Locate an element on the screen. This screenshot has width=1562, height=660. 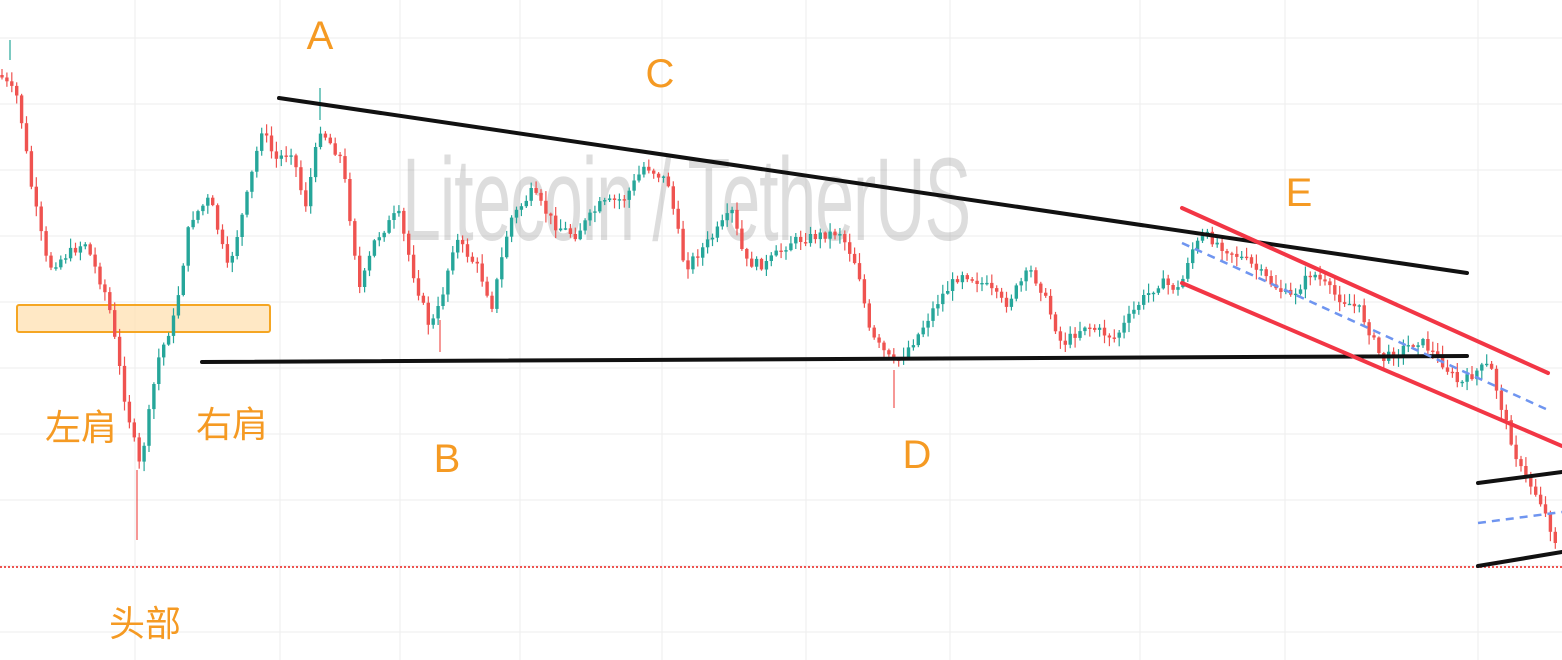
support-zone is located at coordinates (143, 318).